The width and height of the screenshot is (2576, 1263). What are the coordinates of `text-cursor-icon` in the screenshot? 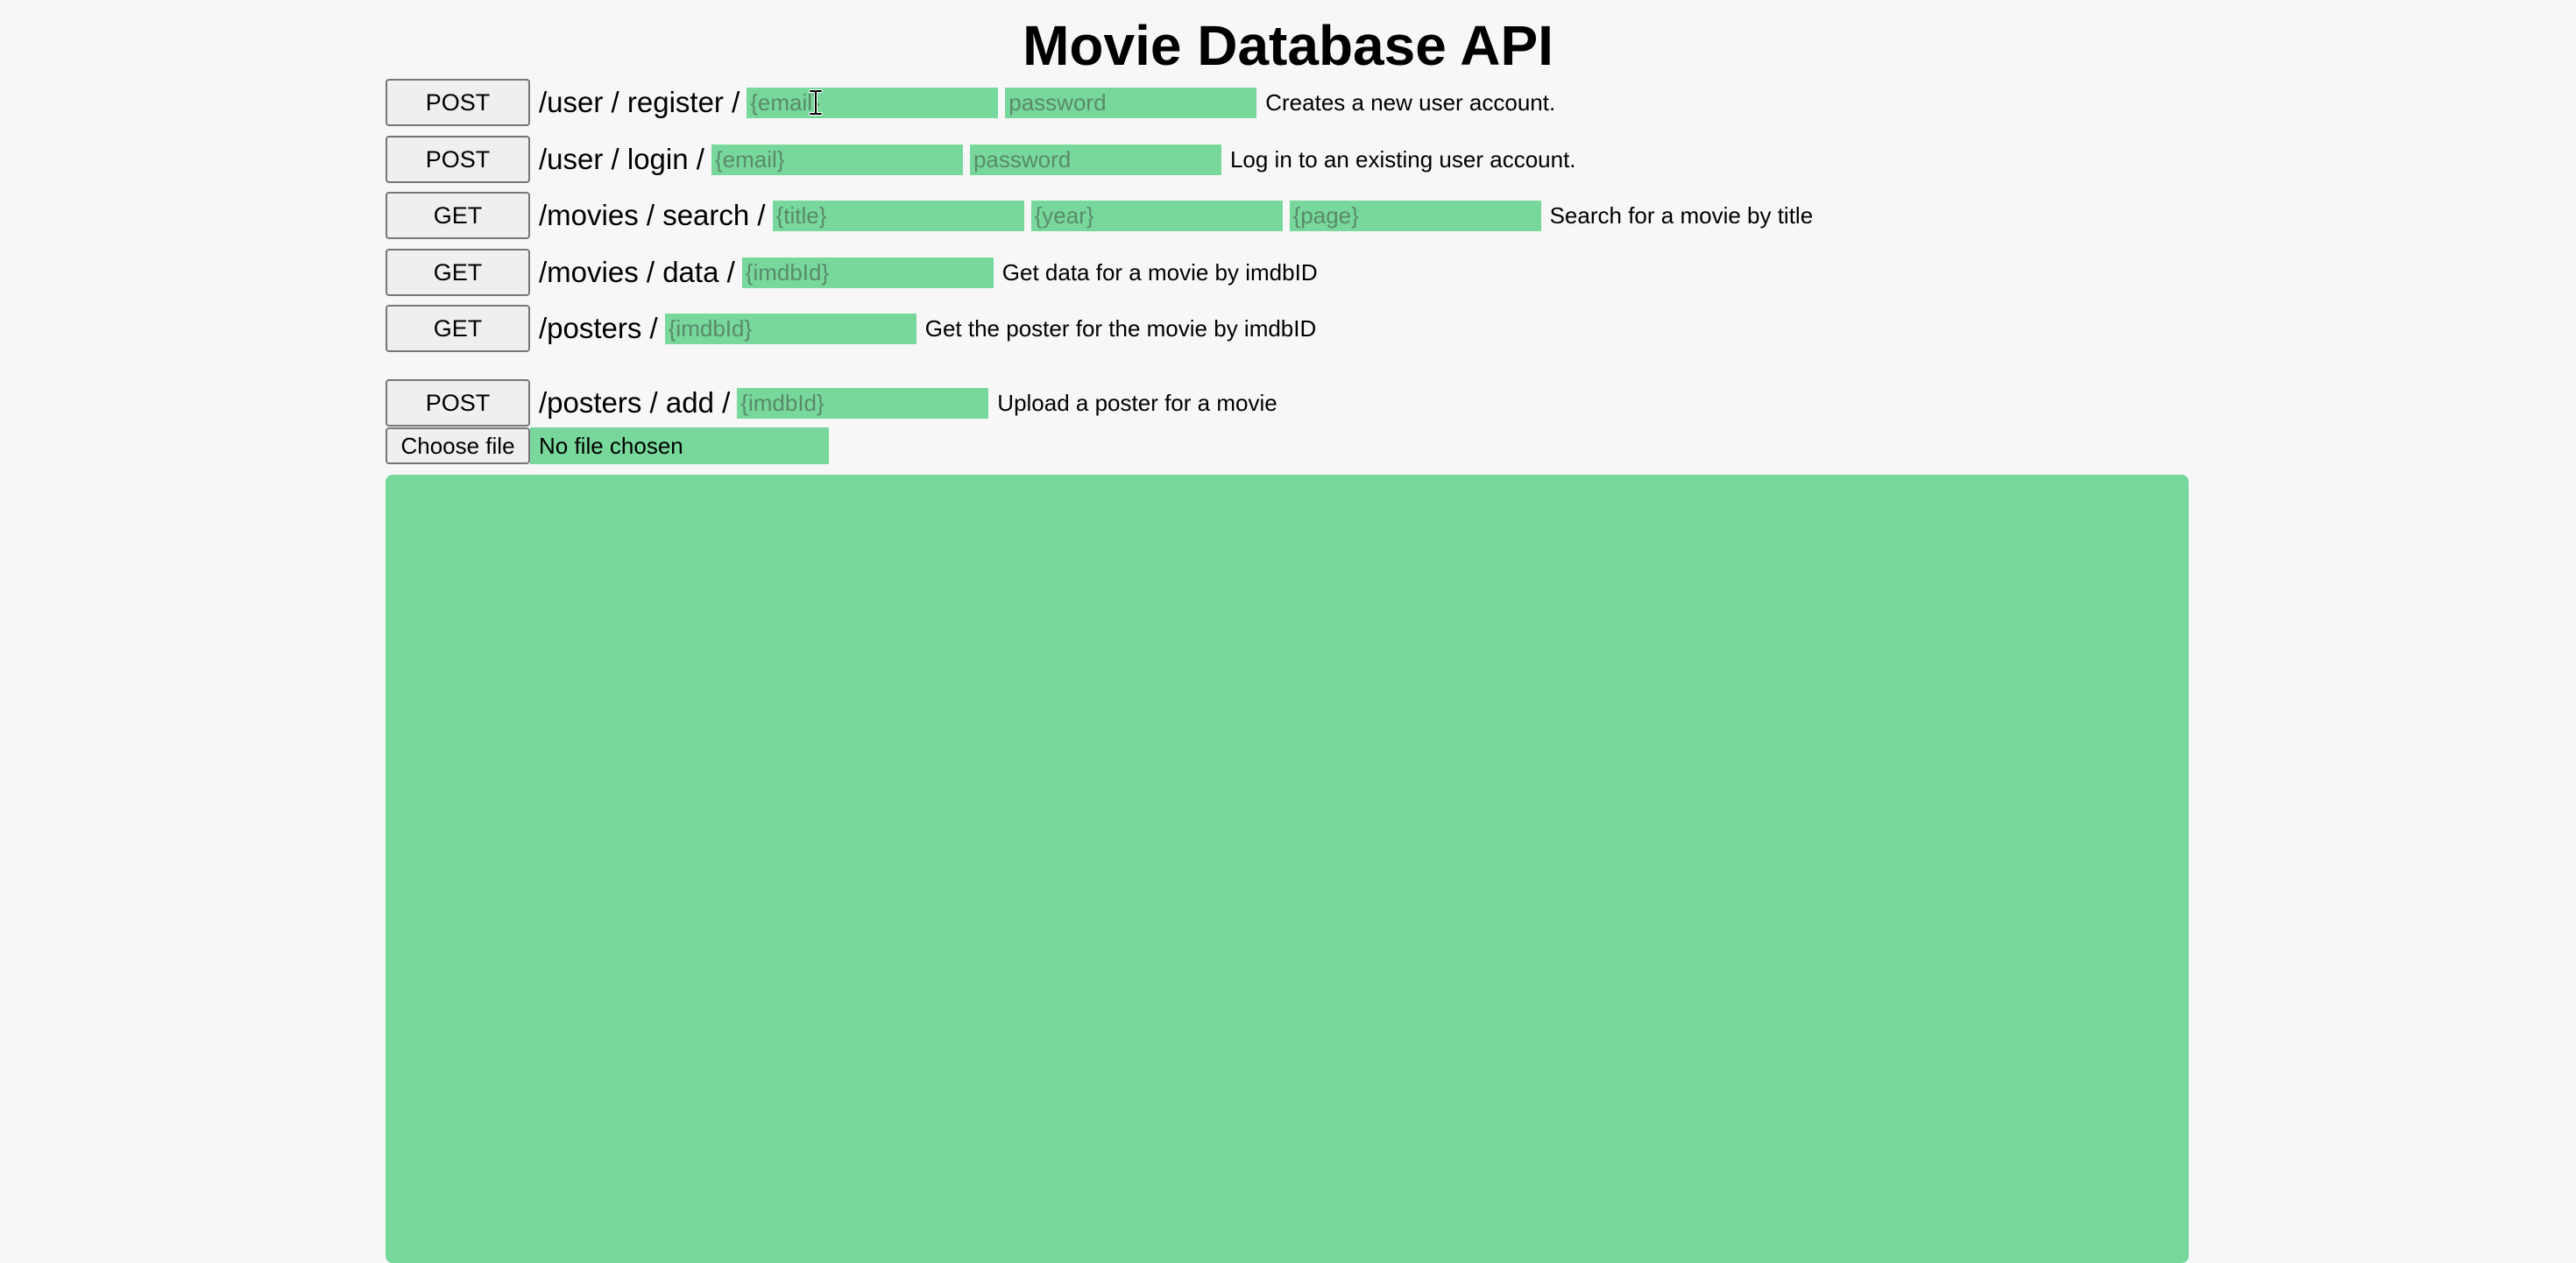 It's located at (816, 103).